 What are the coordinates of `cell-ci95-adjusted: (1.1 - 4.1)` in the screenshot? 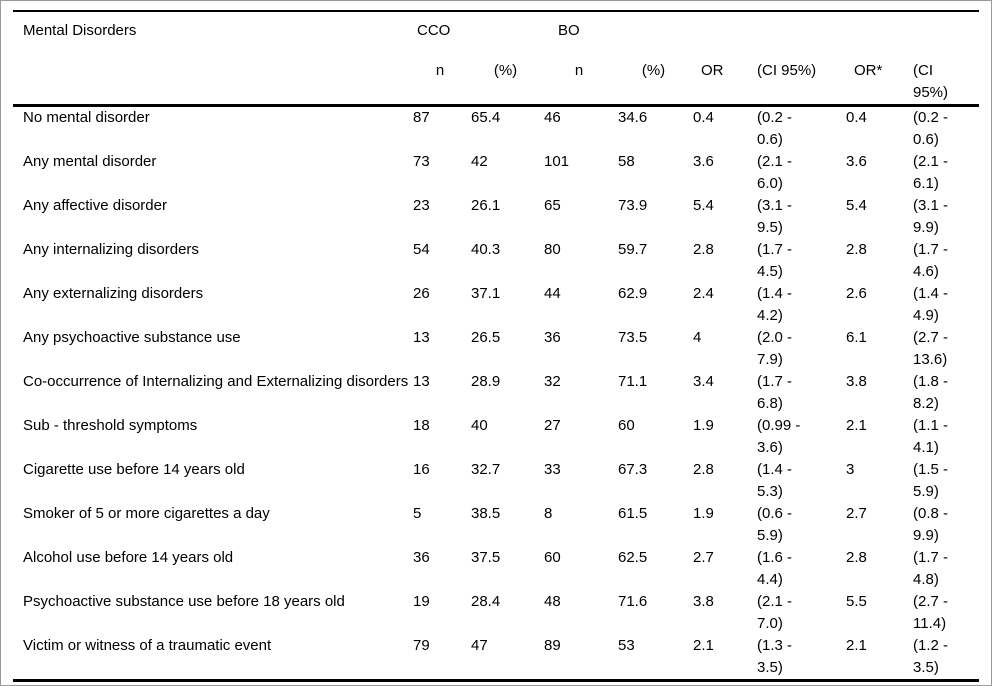 It's located at (931, 436).